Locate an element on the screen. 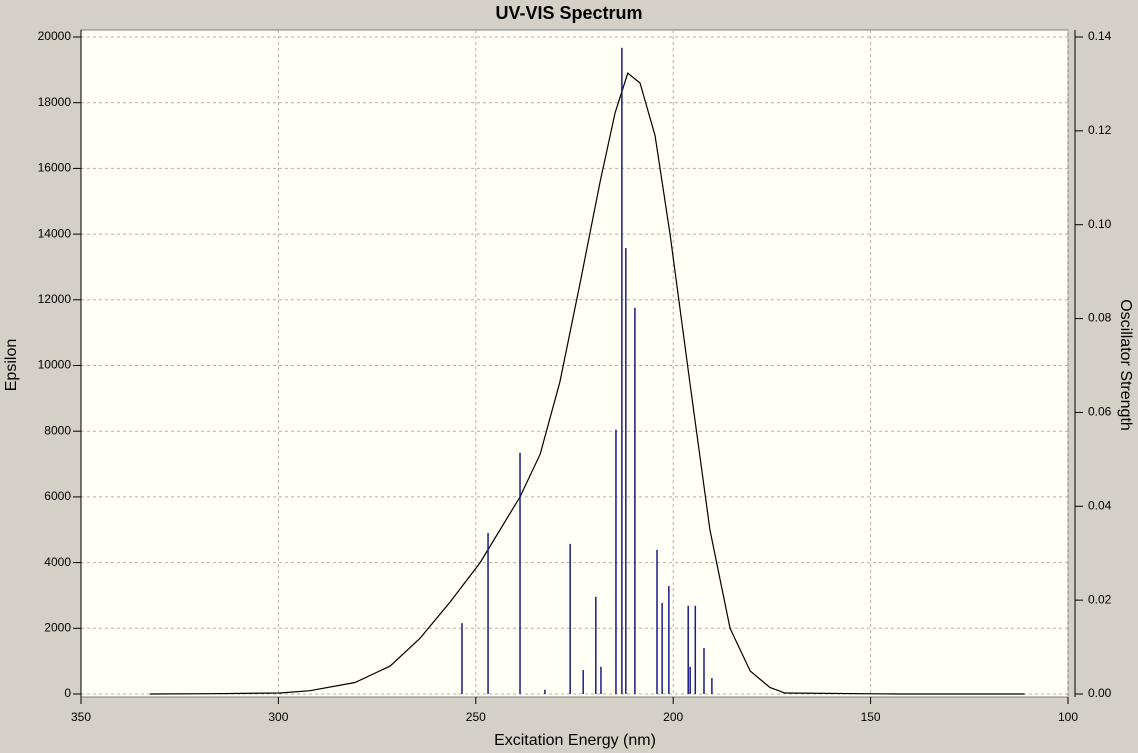 The image size is (1138, 753). y-tick-label: 14000 is located at coordinates (55, 233).